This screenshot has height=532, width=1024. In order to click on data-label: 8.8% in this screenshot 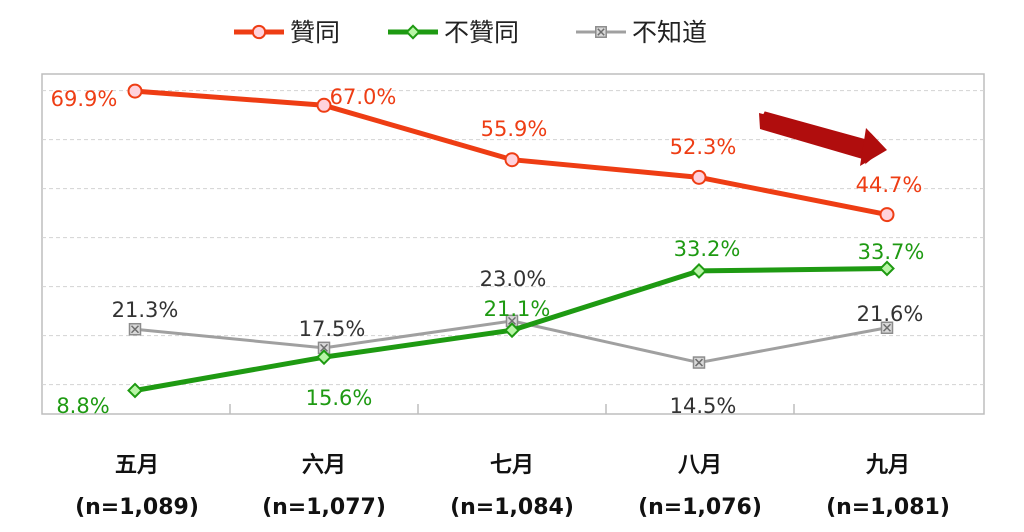, I will do `click(82, 406)`.